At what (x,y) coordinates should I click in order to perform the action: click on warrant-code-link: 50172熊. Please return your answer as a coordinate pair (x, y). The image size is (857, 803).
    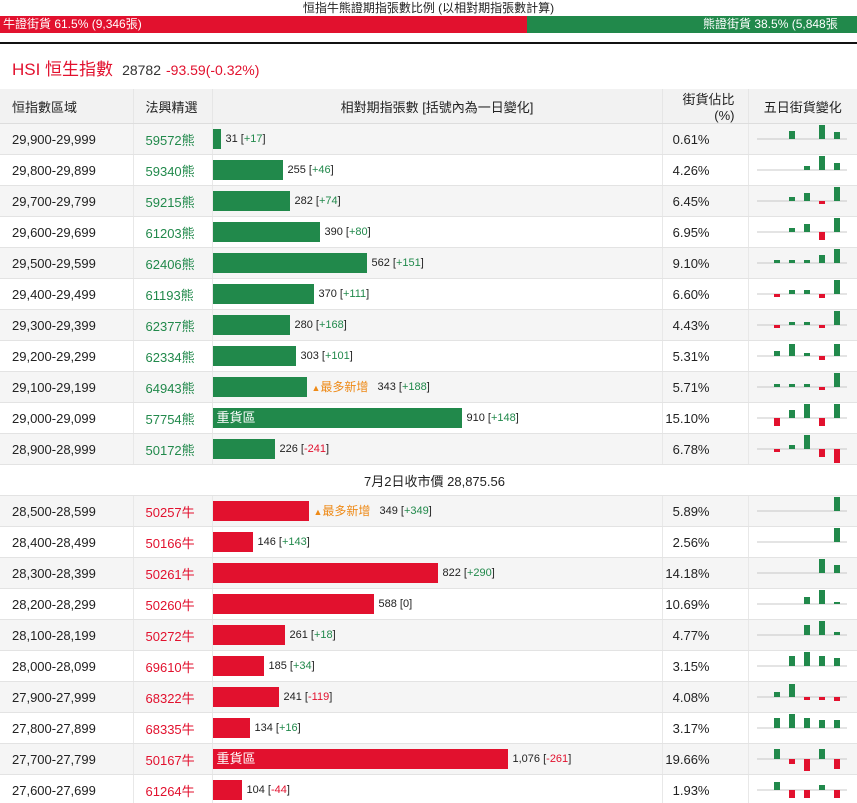
    Looking at the image, I should click on (172, 449).